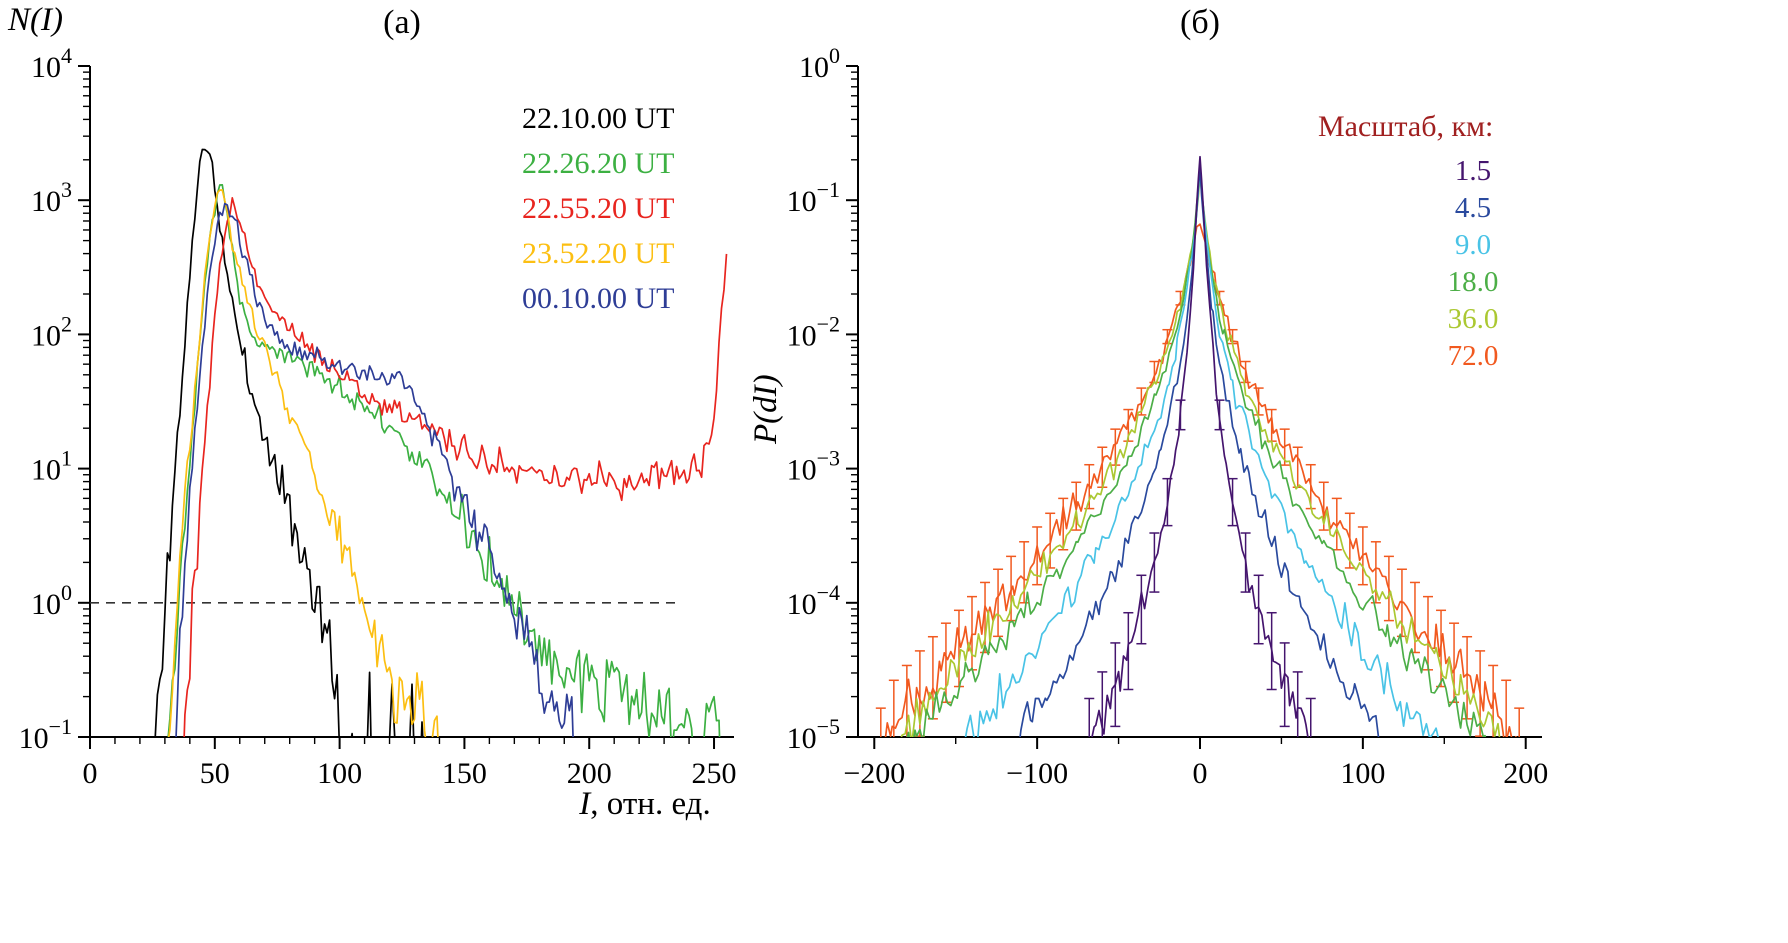 The width and height of the screenshot is (1788, 943). Describe the element at coordinates (598, 163) in the screenshot. I see `panel-a-legend-entry: 22.26.20 UT` at that location.